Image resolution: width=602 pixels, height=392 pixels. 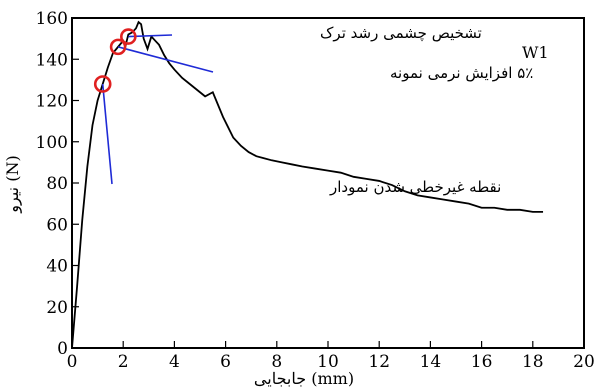 I want to click on x-tick-label: 8, so click(x=276, y=362).